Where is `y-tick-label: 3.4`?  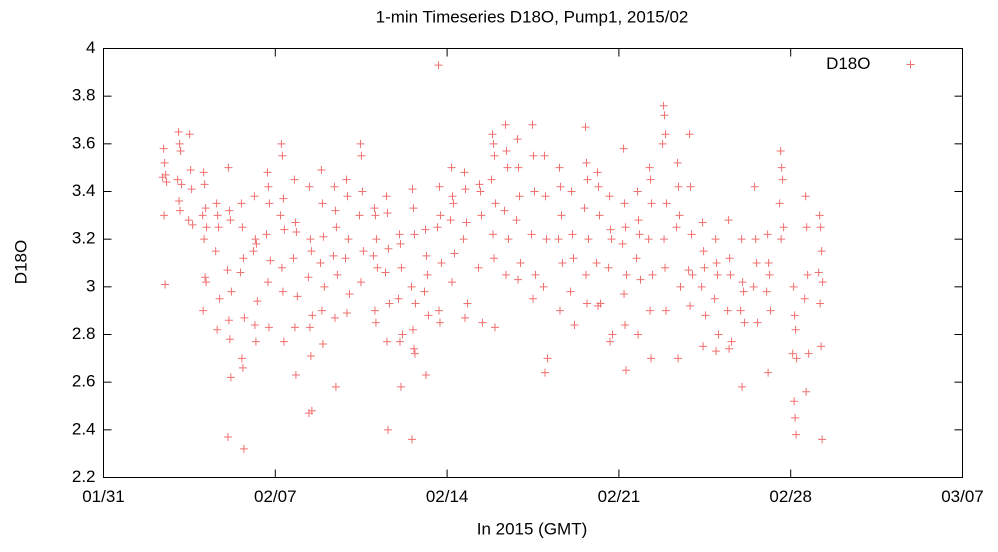
y-tick-label: 3.4 is located at coordinates (84, 190).